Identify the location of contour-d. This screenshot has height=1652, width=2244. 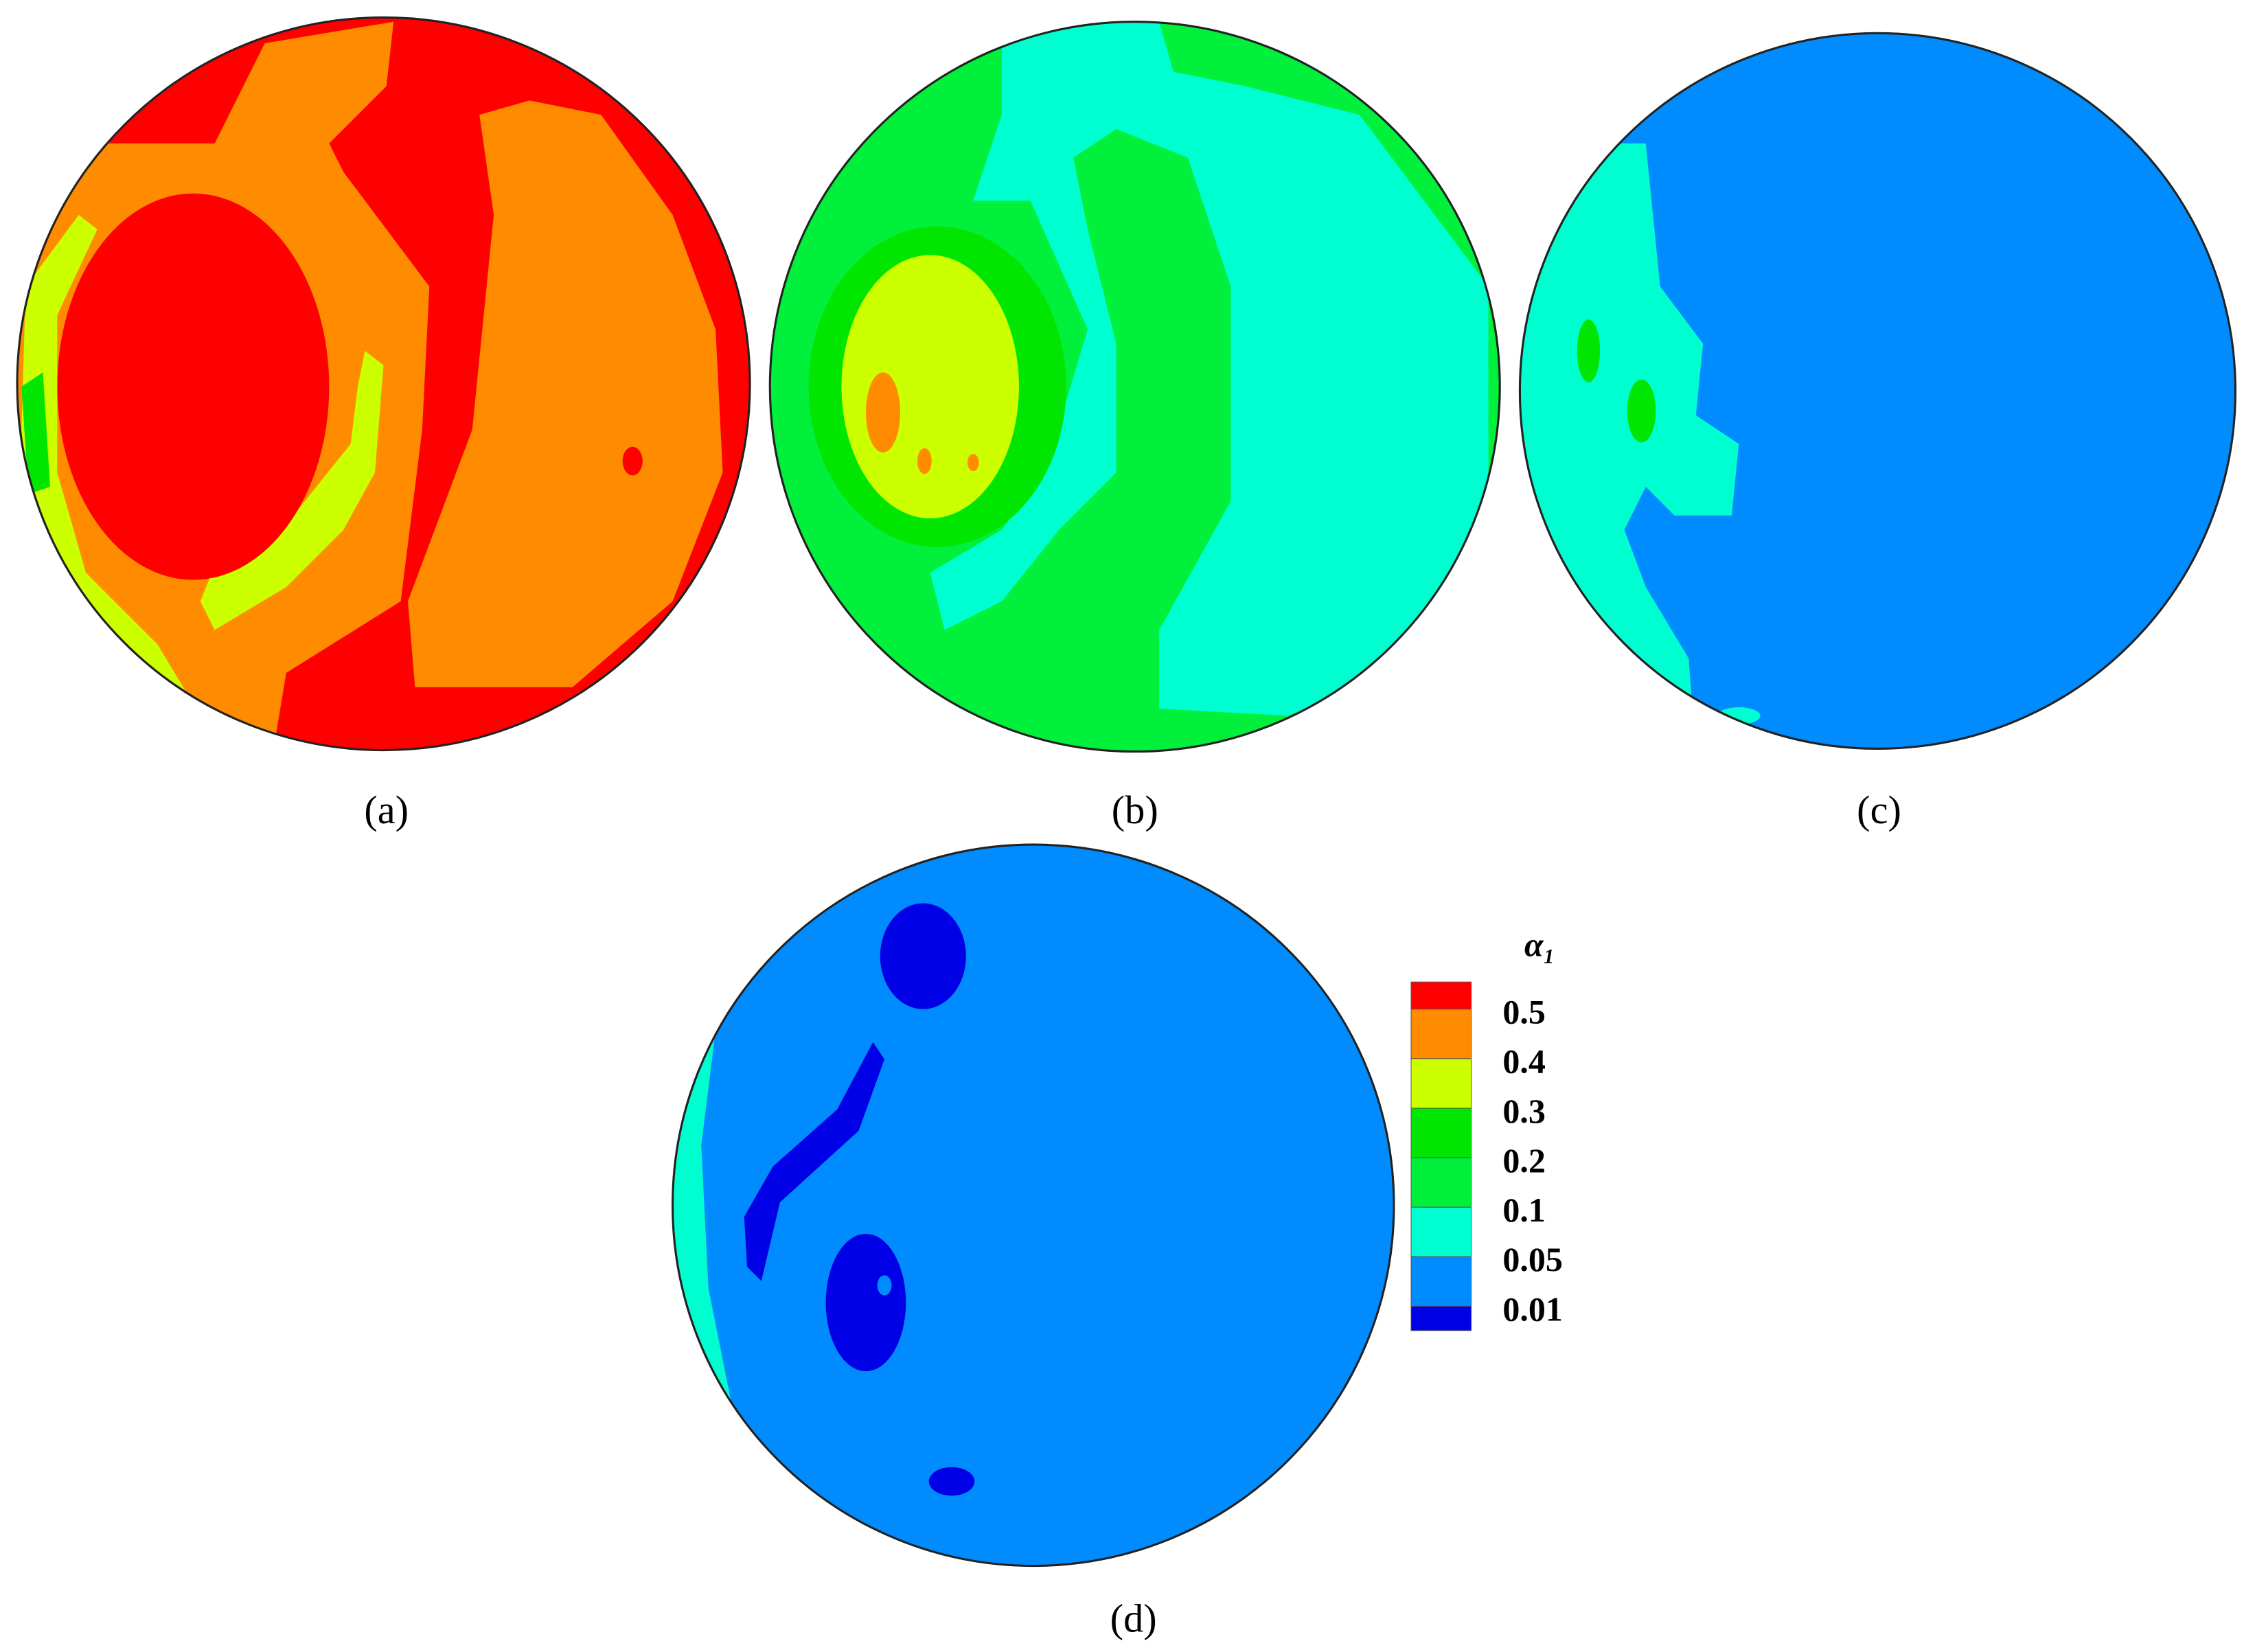
(1033, 1205).